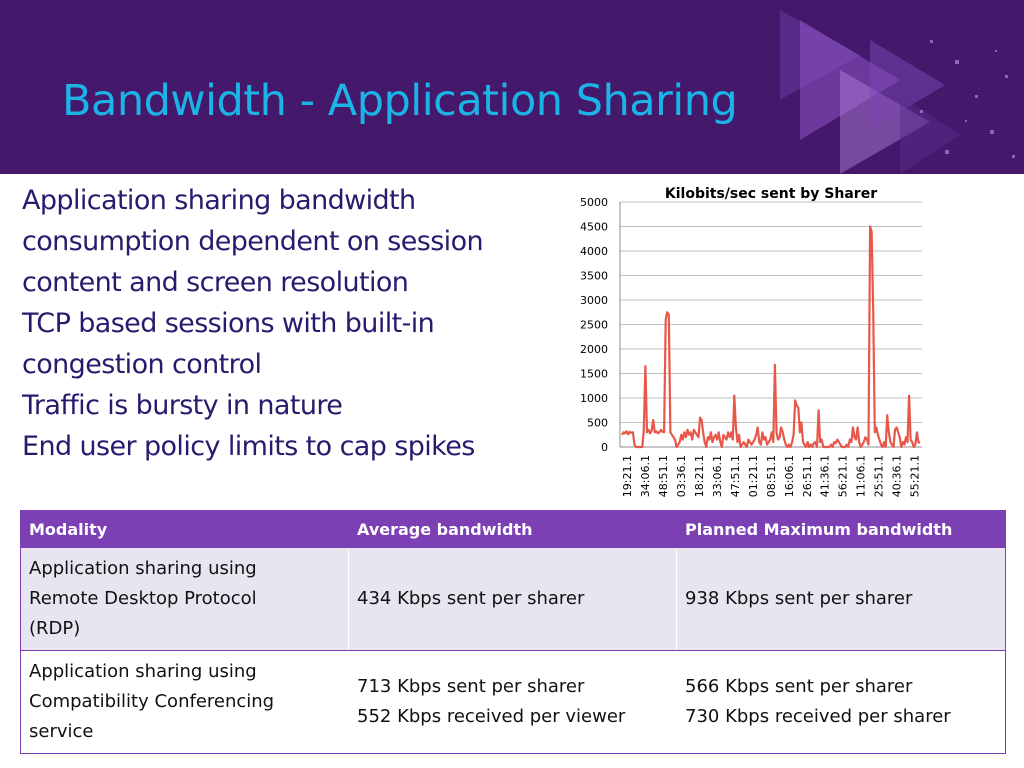 Image resolution: width=1024 pixels, height=768 pixels. I want to click on y-tick-label: 500, so click(597, 423).